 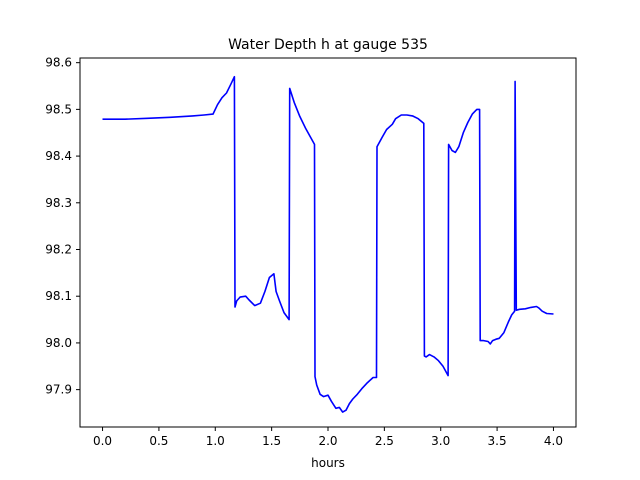 I want to click on y-tick-label: 98.4, so click(x=58, y=156).